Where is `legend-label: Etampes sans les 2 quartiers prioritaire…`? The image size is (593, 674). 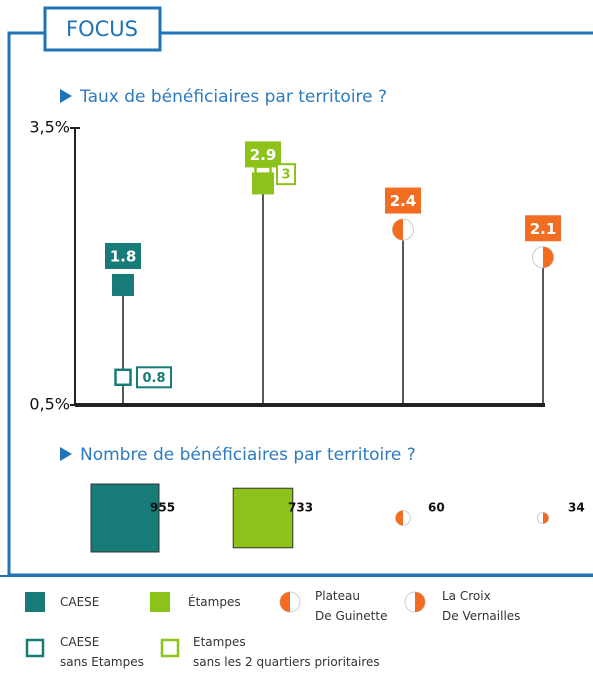
legend-label: Etampes sans les 2 quartiers prioritaire… is located at coordinates (286, 652).